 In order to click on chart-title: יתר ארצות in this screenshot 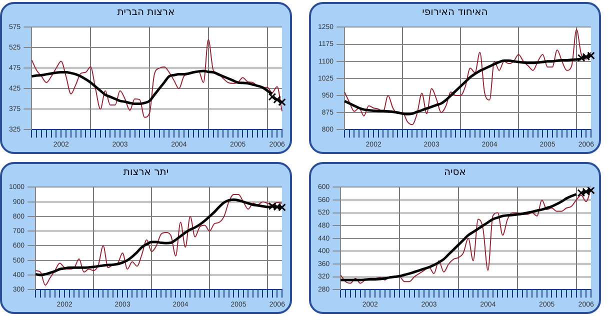, I will do `click(146, 173)`.